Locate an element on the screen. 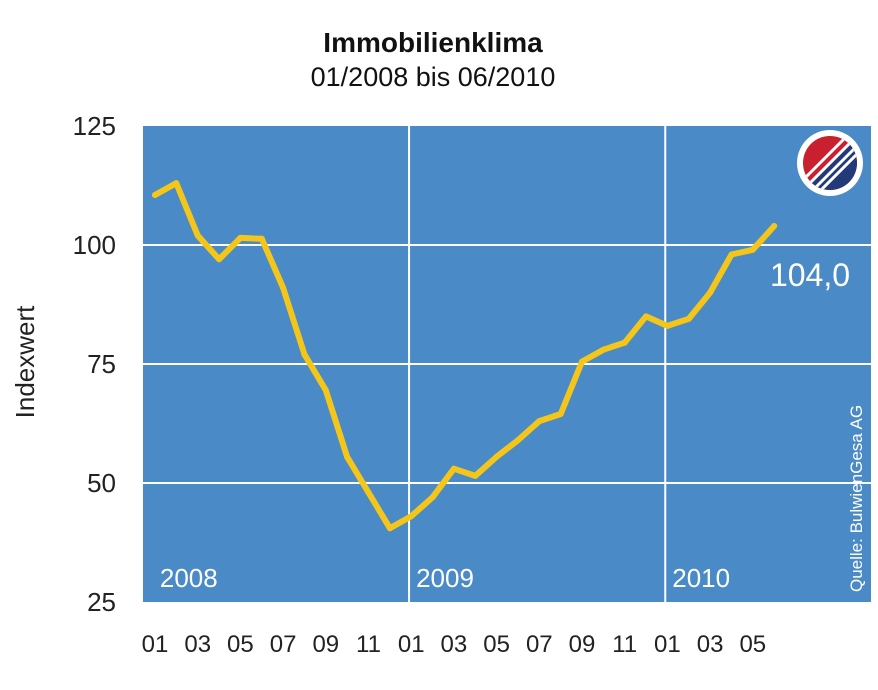 The width and height of the screenshot is (878, 690). x-ticks: 01 03 05 07 09 11 01 03 05 07 09 11 01 03 05 is located at coordinates (454, 644).